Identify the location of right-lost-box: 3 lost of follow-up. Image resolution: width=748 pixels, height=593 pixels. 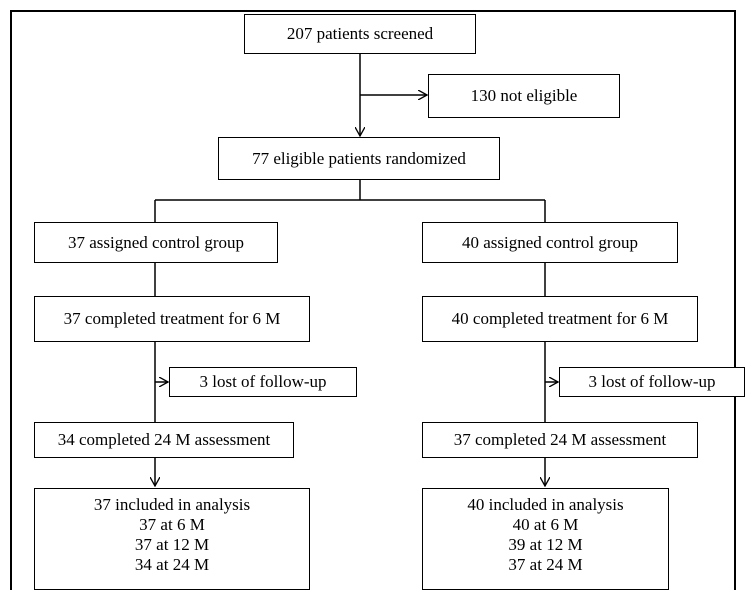
(652, 382).